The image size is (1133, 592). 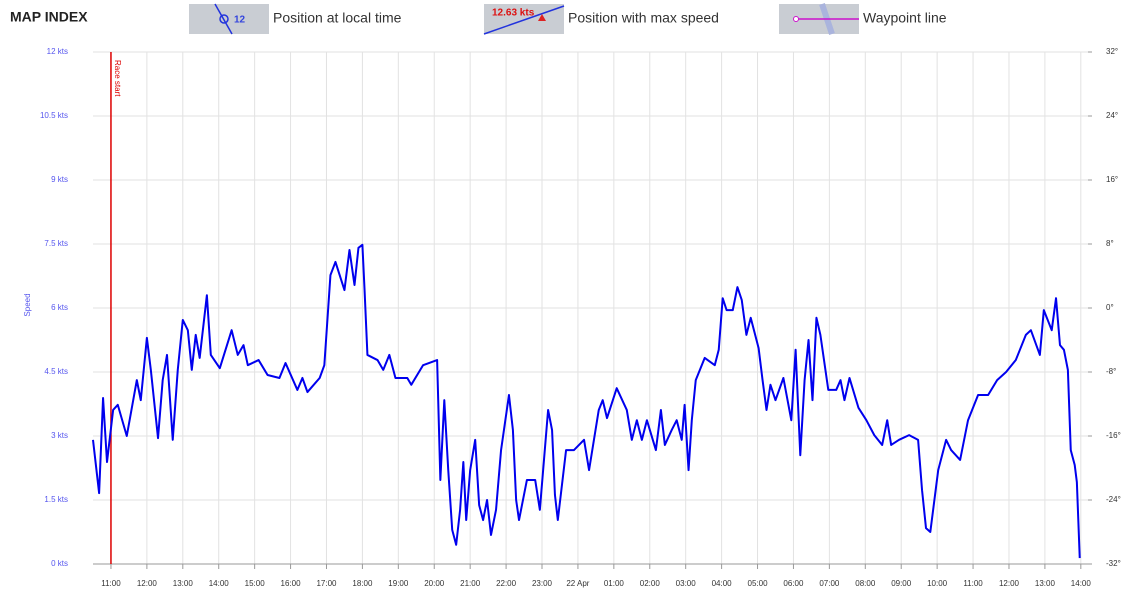 I want to click on y2-tick-label: -24°, so click(x=1113, y=499).